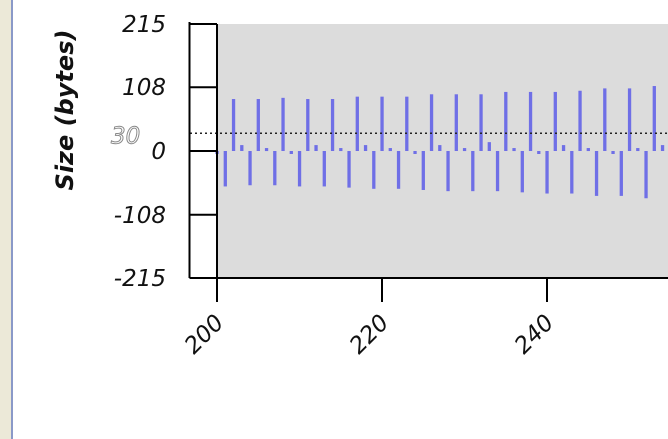  Describe the element at coordinates (144, 25) in the screenshot. I see `y-tick-label: 215` at that location.